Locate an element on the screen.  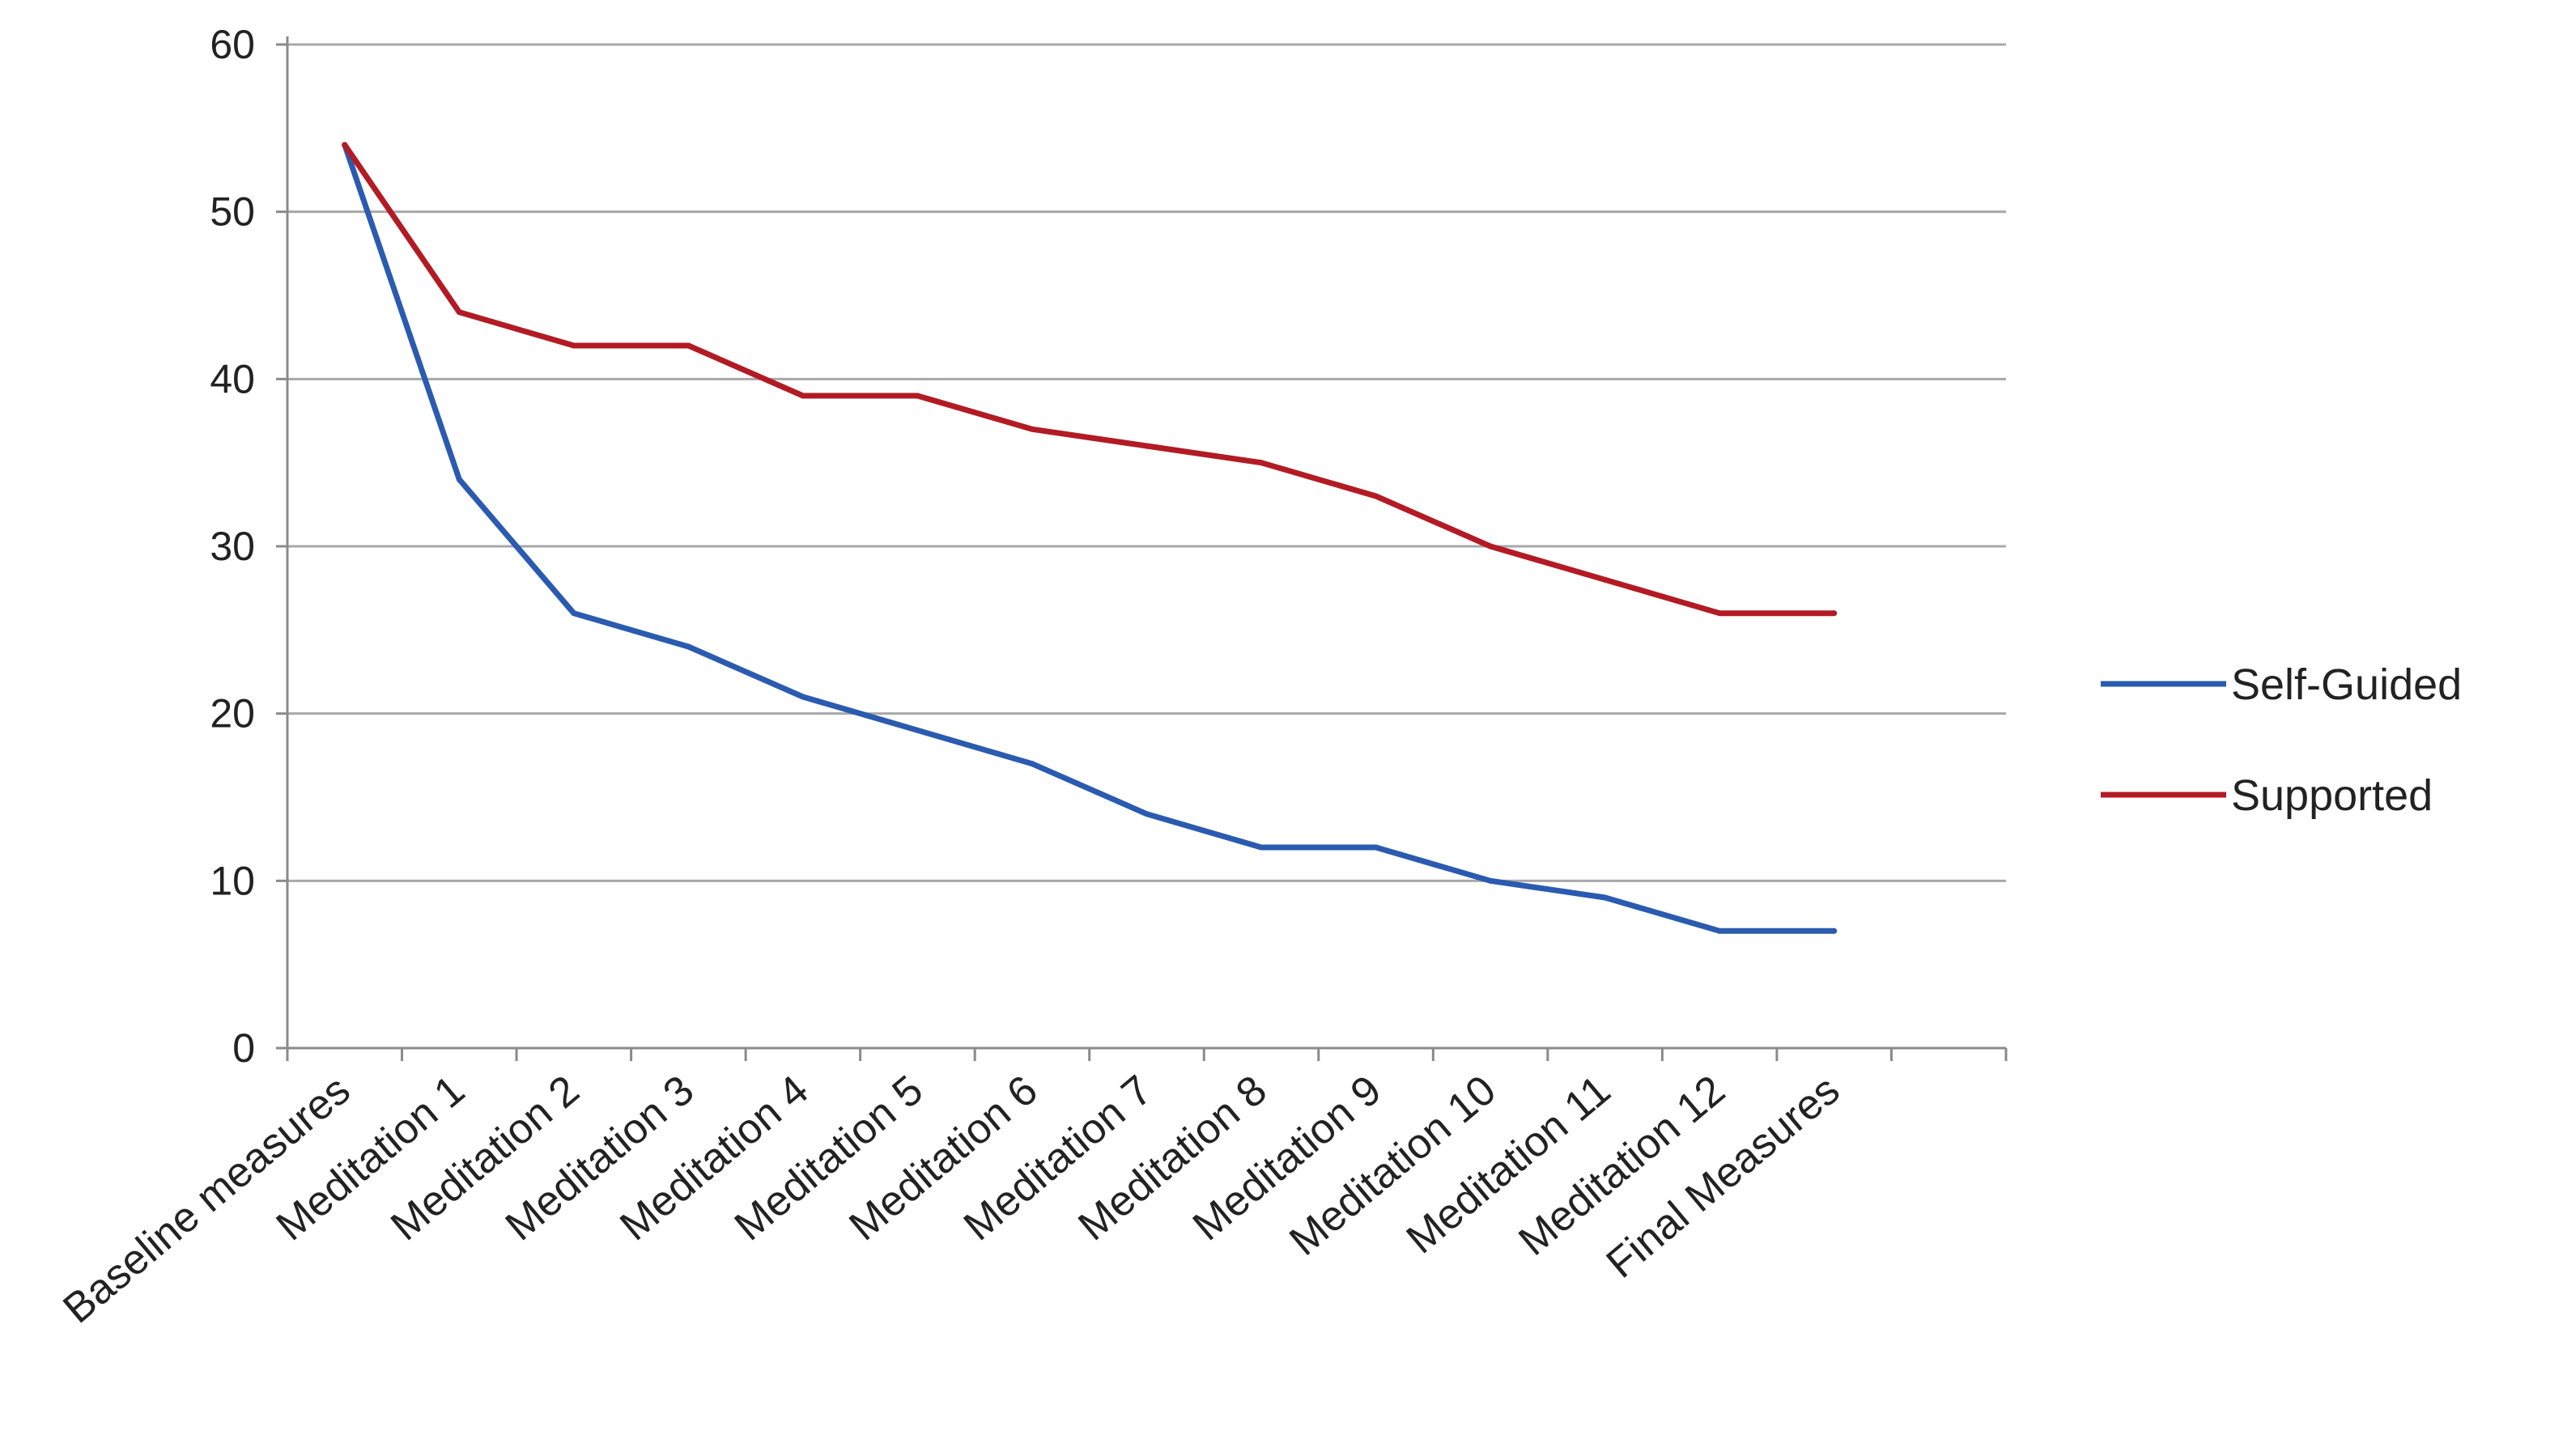
y-tick-label: 20 is located at coordinates (233, 713).